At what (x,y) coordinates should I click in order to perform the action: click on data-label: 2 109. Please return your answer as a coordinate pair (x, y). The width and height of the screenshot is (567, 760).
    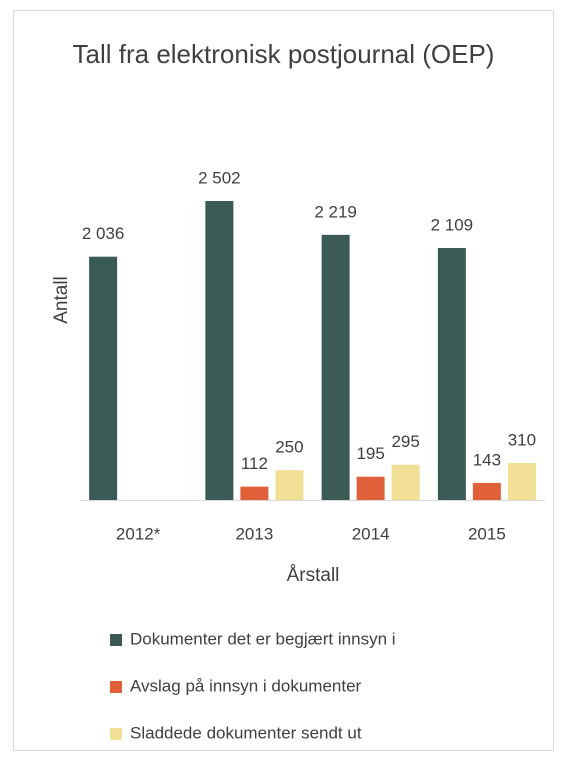
    Looking at the image, I should click on (452, 224).